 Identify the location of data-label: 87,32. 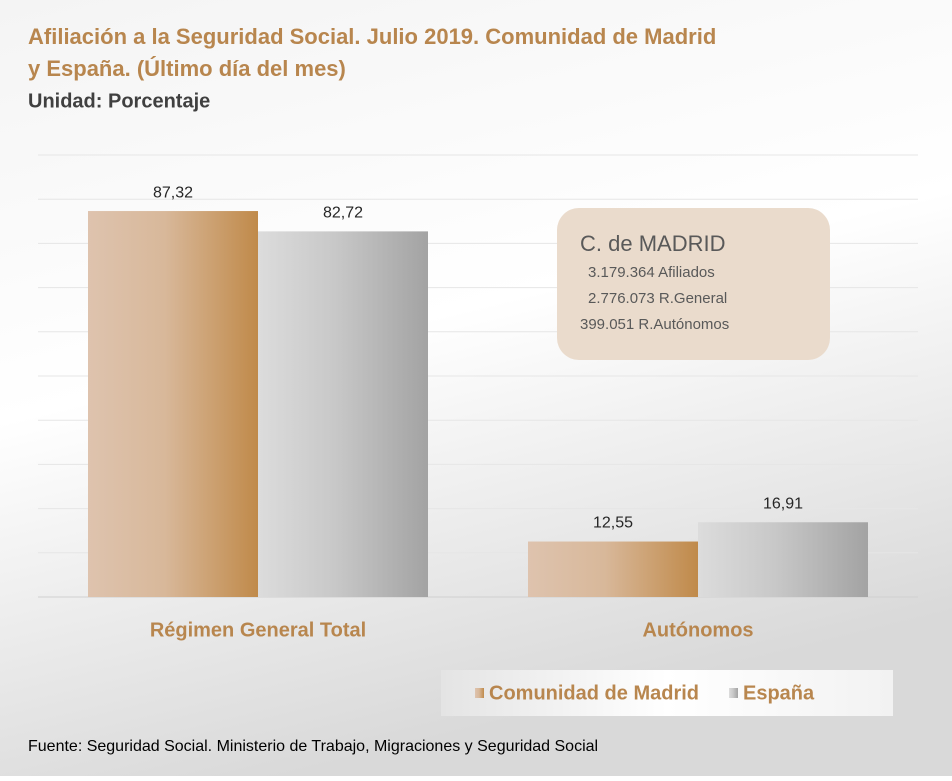
(173, 192).